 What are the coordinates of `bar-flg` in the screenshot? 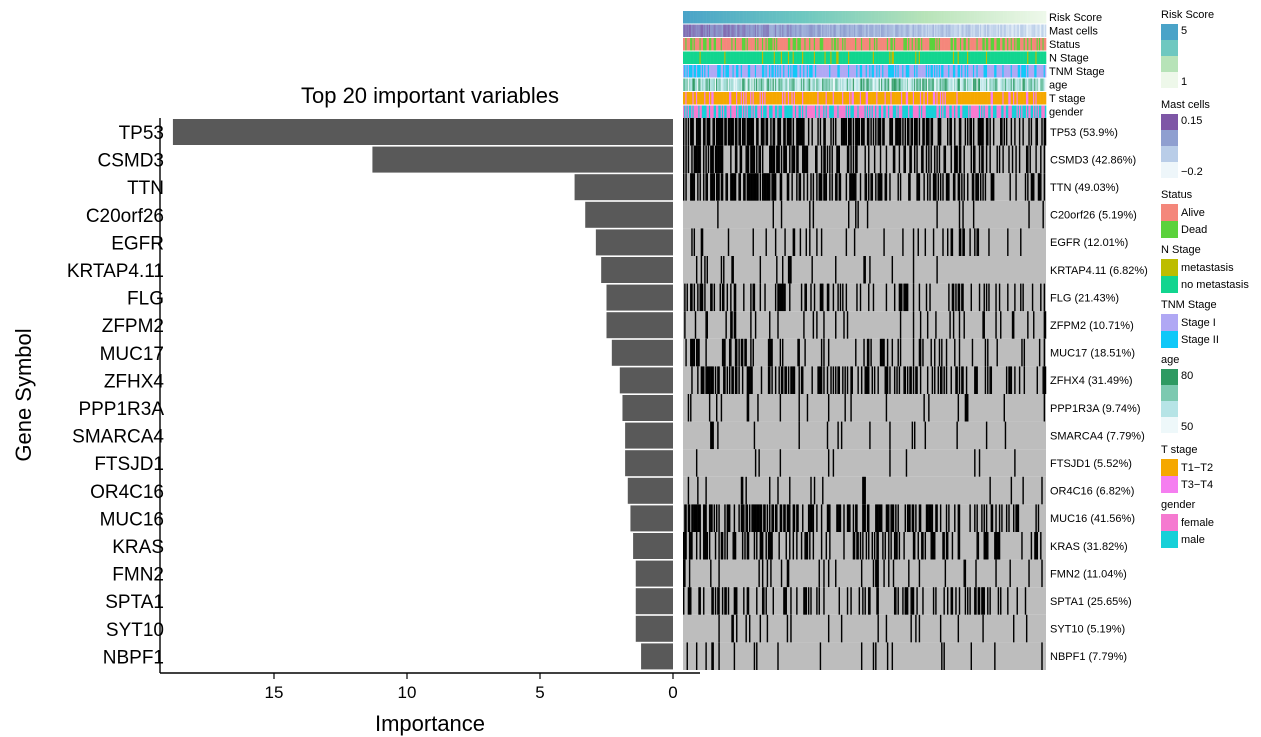 It's located at (639, 297).